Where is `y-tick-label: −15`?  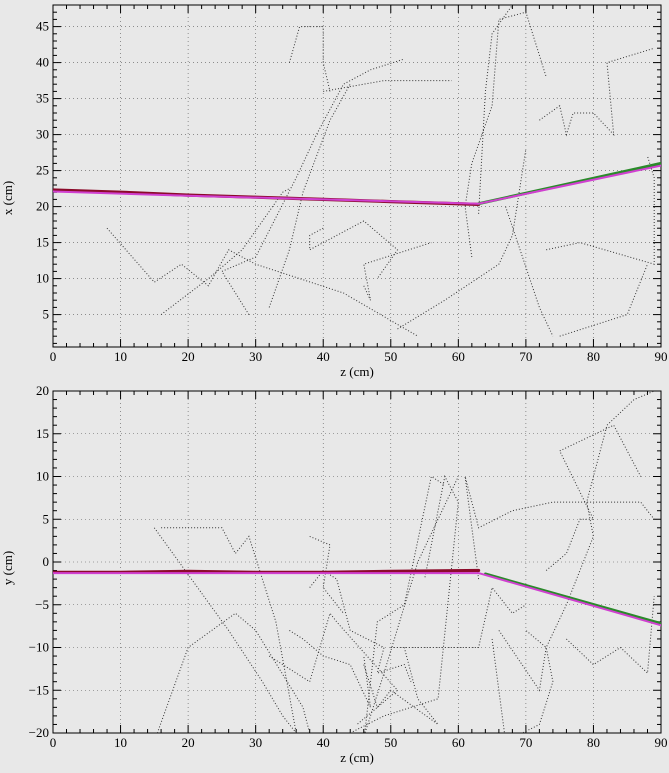 y-tick-label: −15 is located at coordinates (39, 689).